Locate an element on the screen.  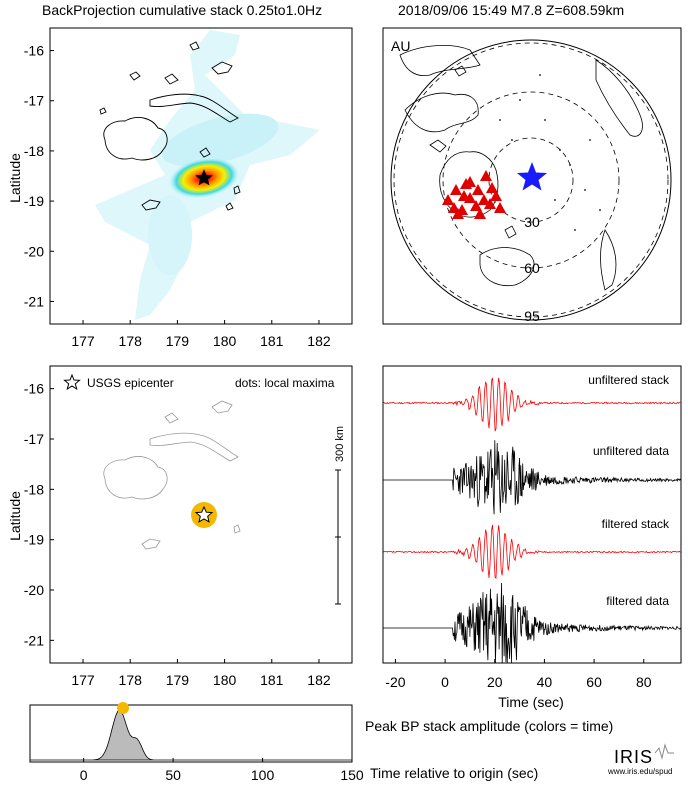
station-triangles is located at coordinates (474, 194).